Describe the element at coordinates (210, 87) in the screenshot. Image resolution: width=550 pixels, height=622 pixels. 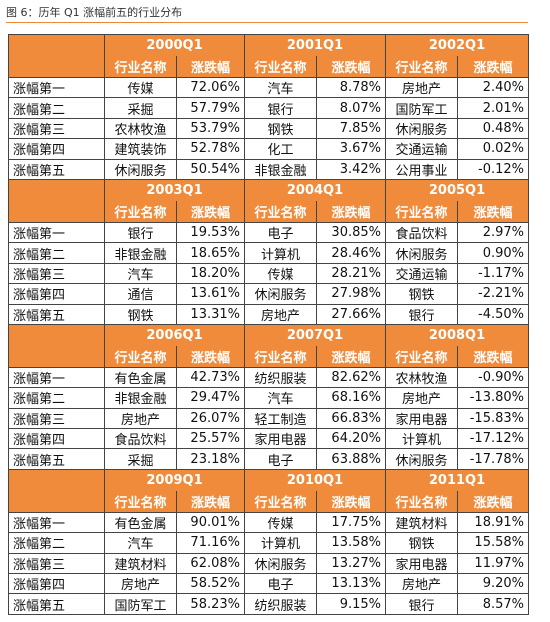
I see `change-value: 72.06%` at that location.